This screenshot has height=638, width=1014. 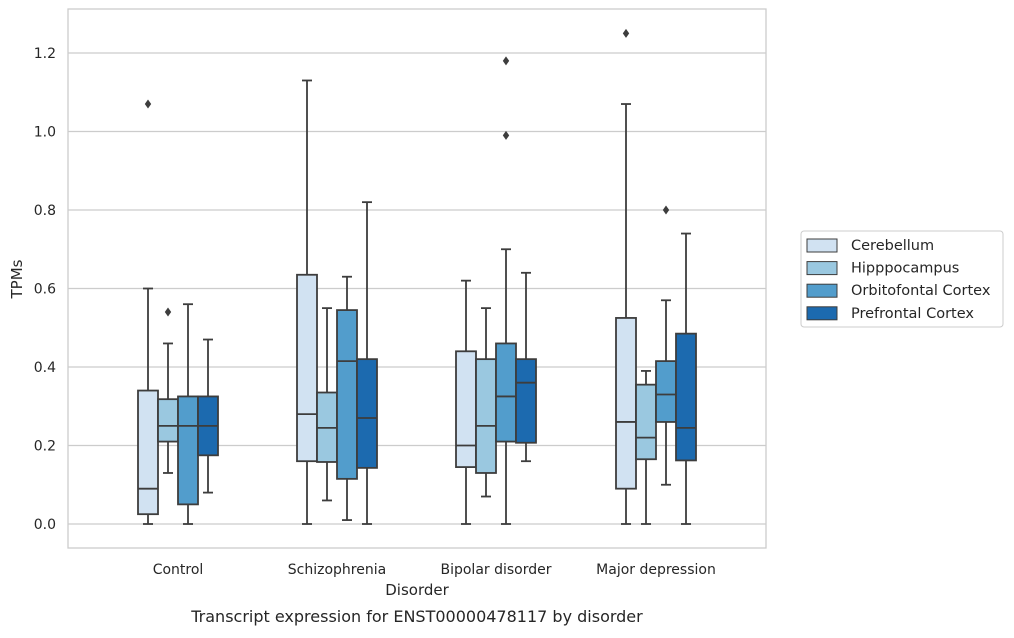 I want to click on y-tick-labels: 0.0 0.2 0.4 0.6 0.8 1.0 1.2, so click(x=45, y=289).